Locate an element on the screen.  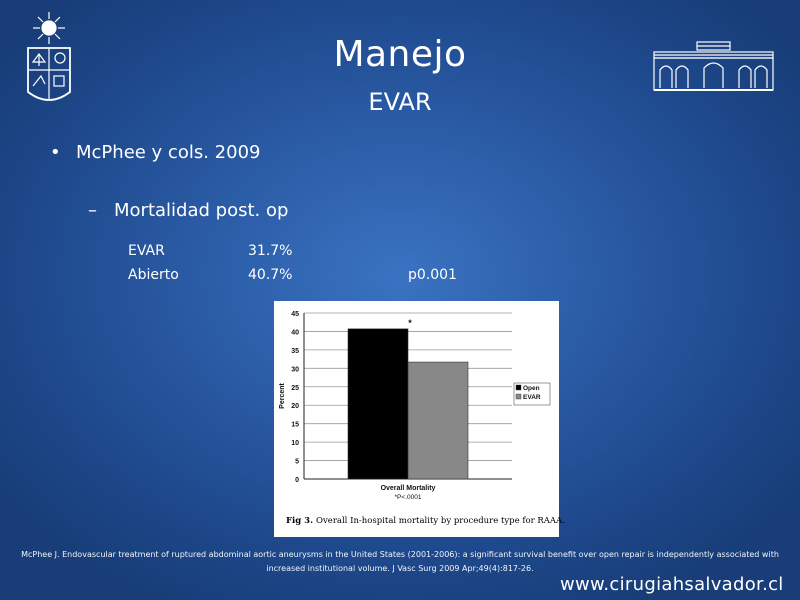
slide-title: Manejo is located at coordinates (400, 54).